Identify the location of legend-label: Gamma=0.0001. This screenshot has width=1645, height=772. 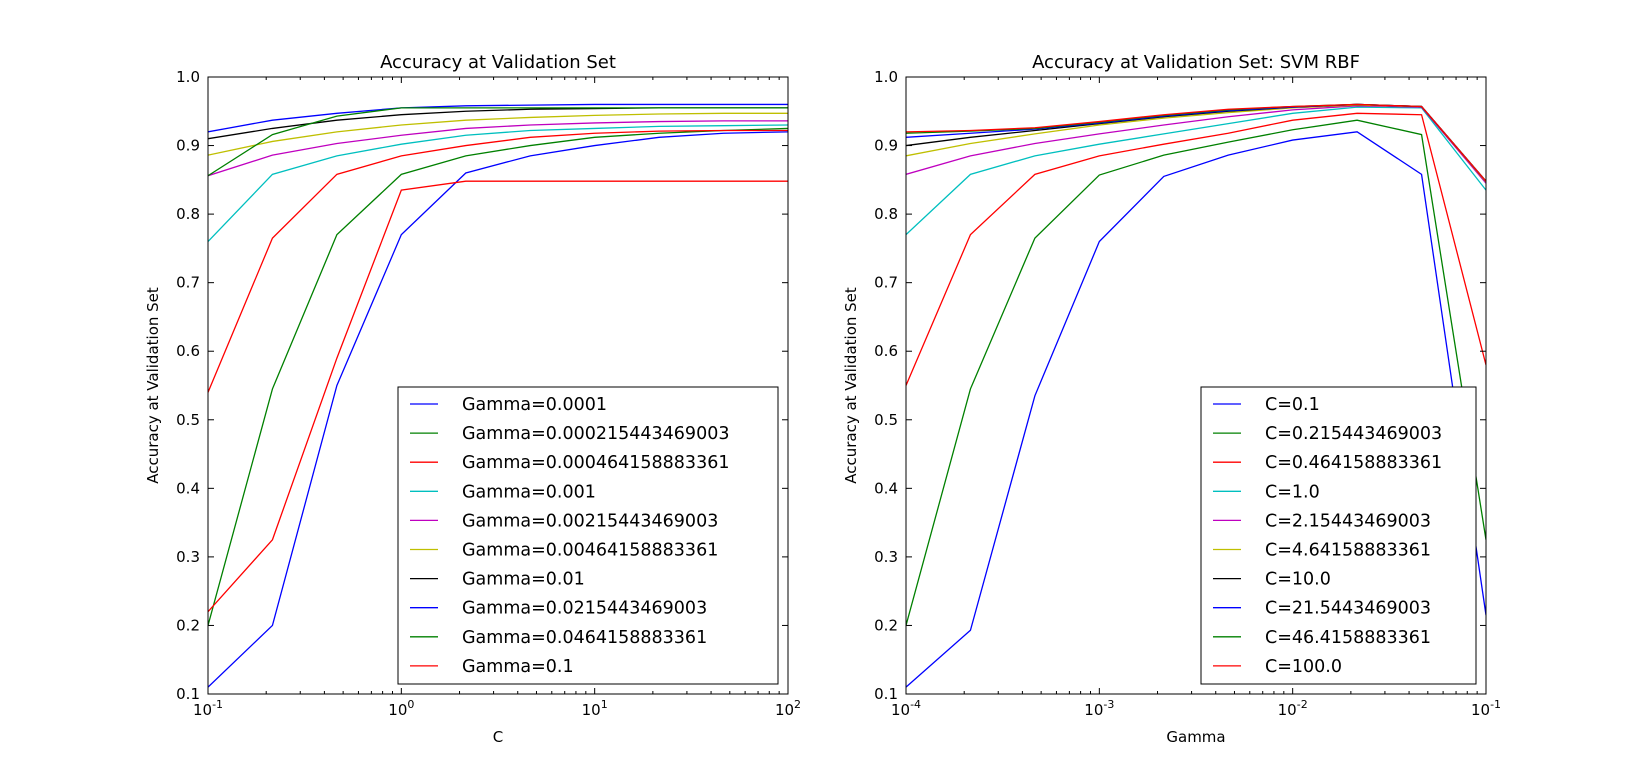
(534, 405).